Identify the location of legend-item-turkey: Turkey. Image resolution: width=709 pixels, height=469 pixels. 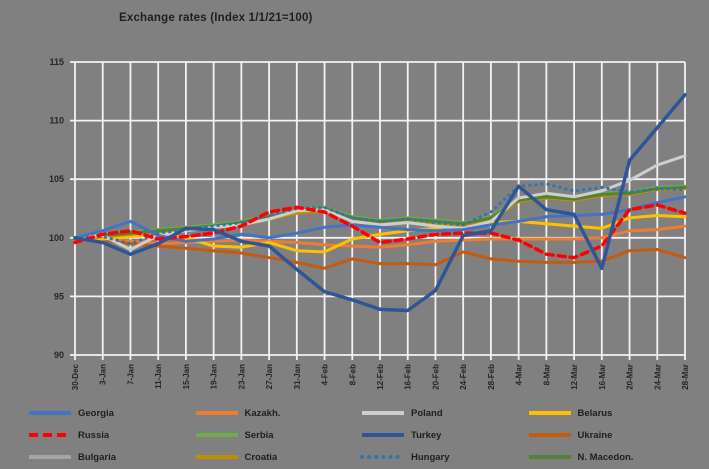
(442, 435).